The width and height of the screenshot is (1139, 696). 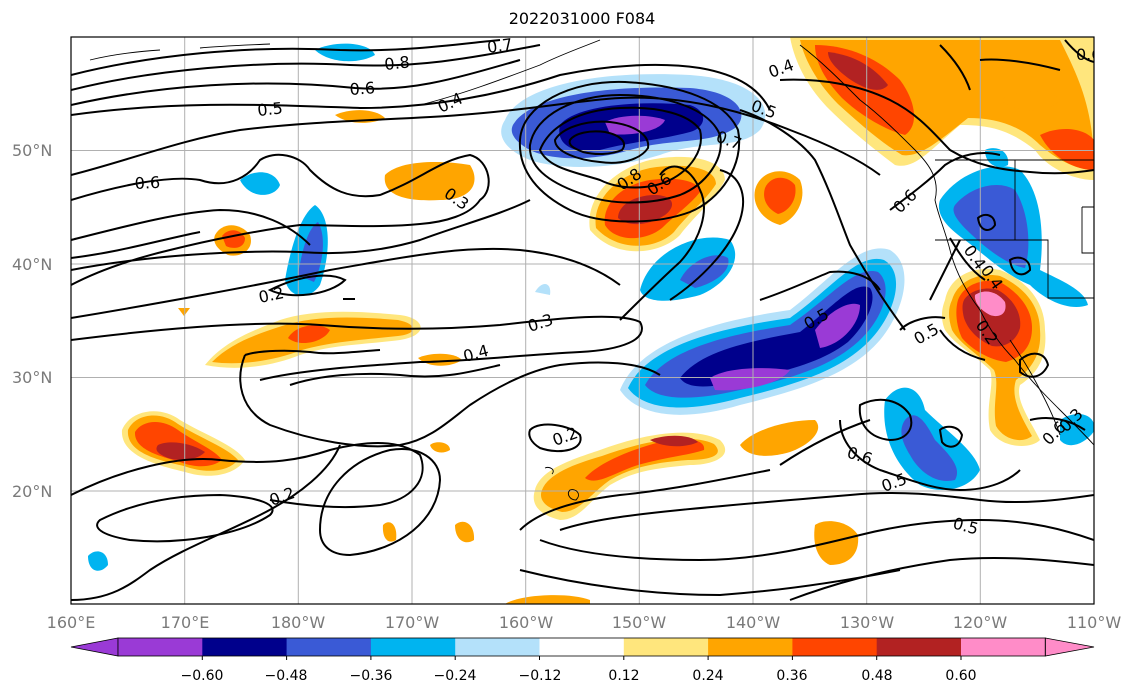 I want to click on aleutian-coastline, so click(x=180, y=52).